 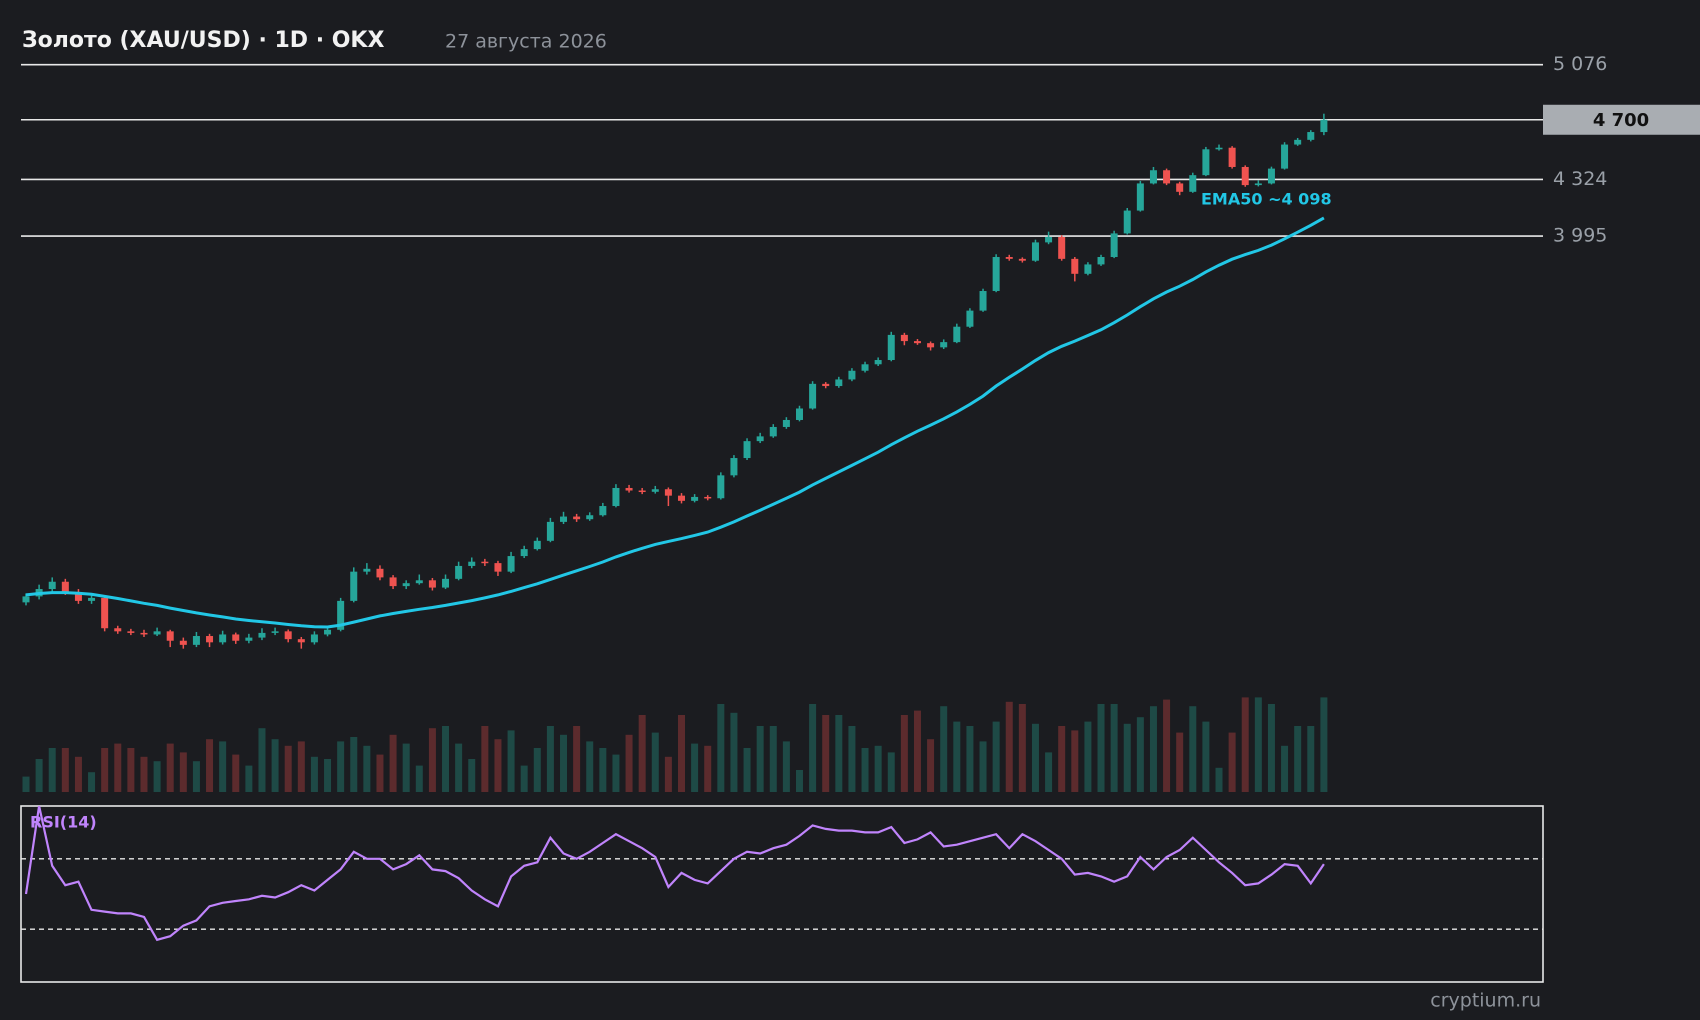 I want to click on watermark: cryptium.ru, so click(x=1485, y=1001).